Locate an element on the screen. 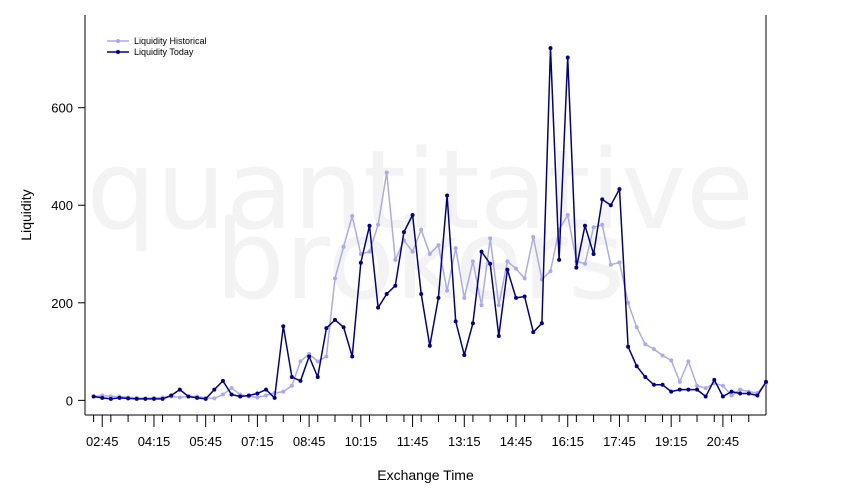 Image resolution: width=850 pixels, height=500 pixels. x-tick-label: 05:45 is located at coordinates (205, 441).